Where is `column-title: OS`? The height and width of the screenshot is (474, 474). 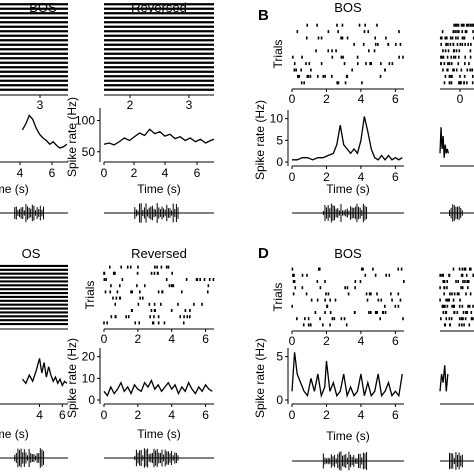
column-title: OS is located at coordinates (31, 253).